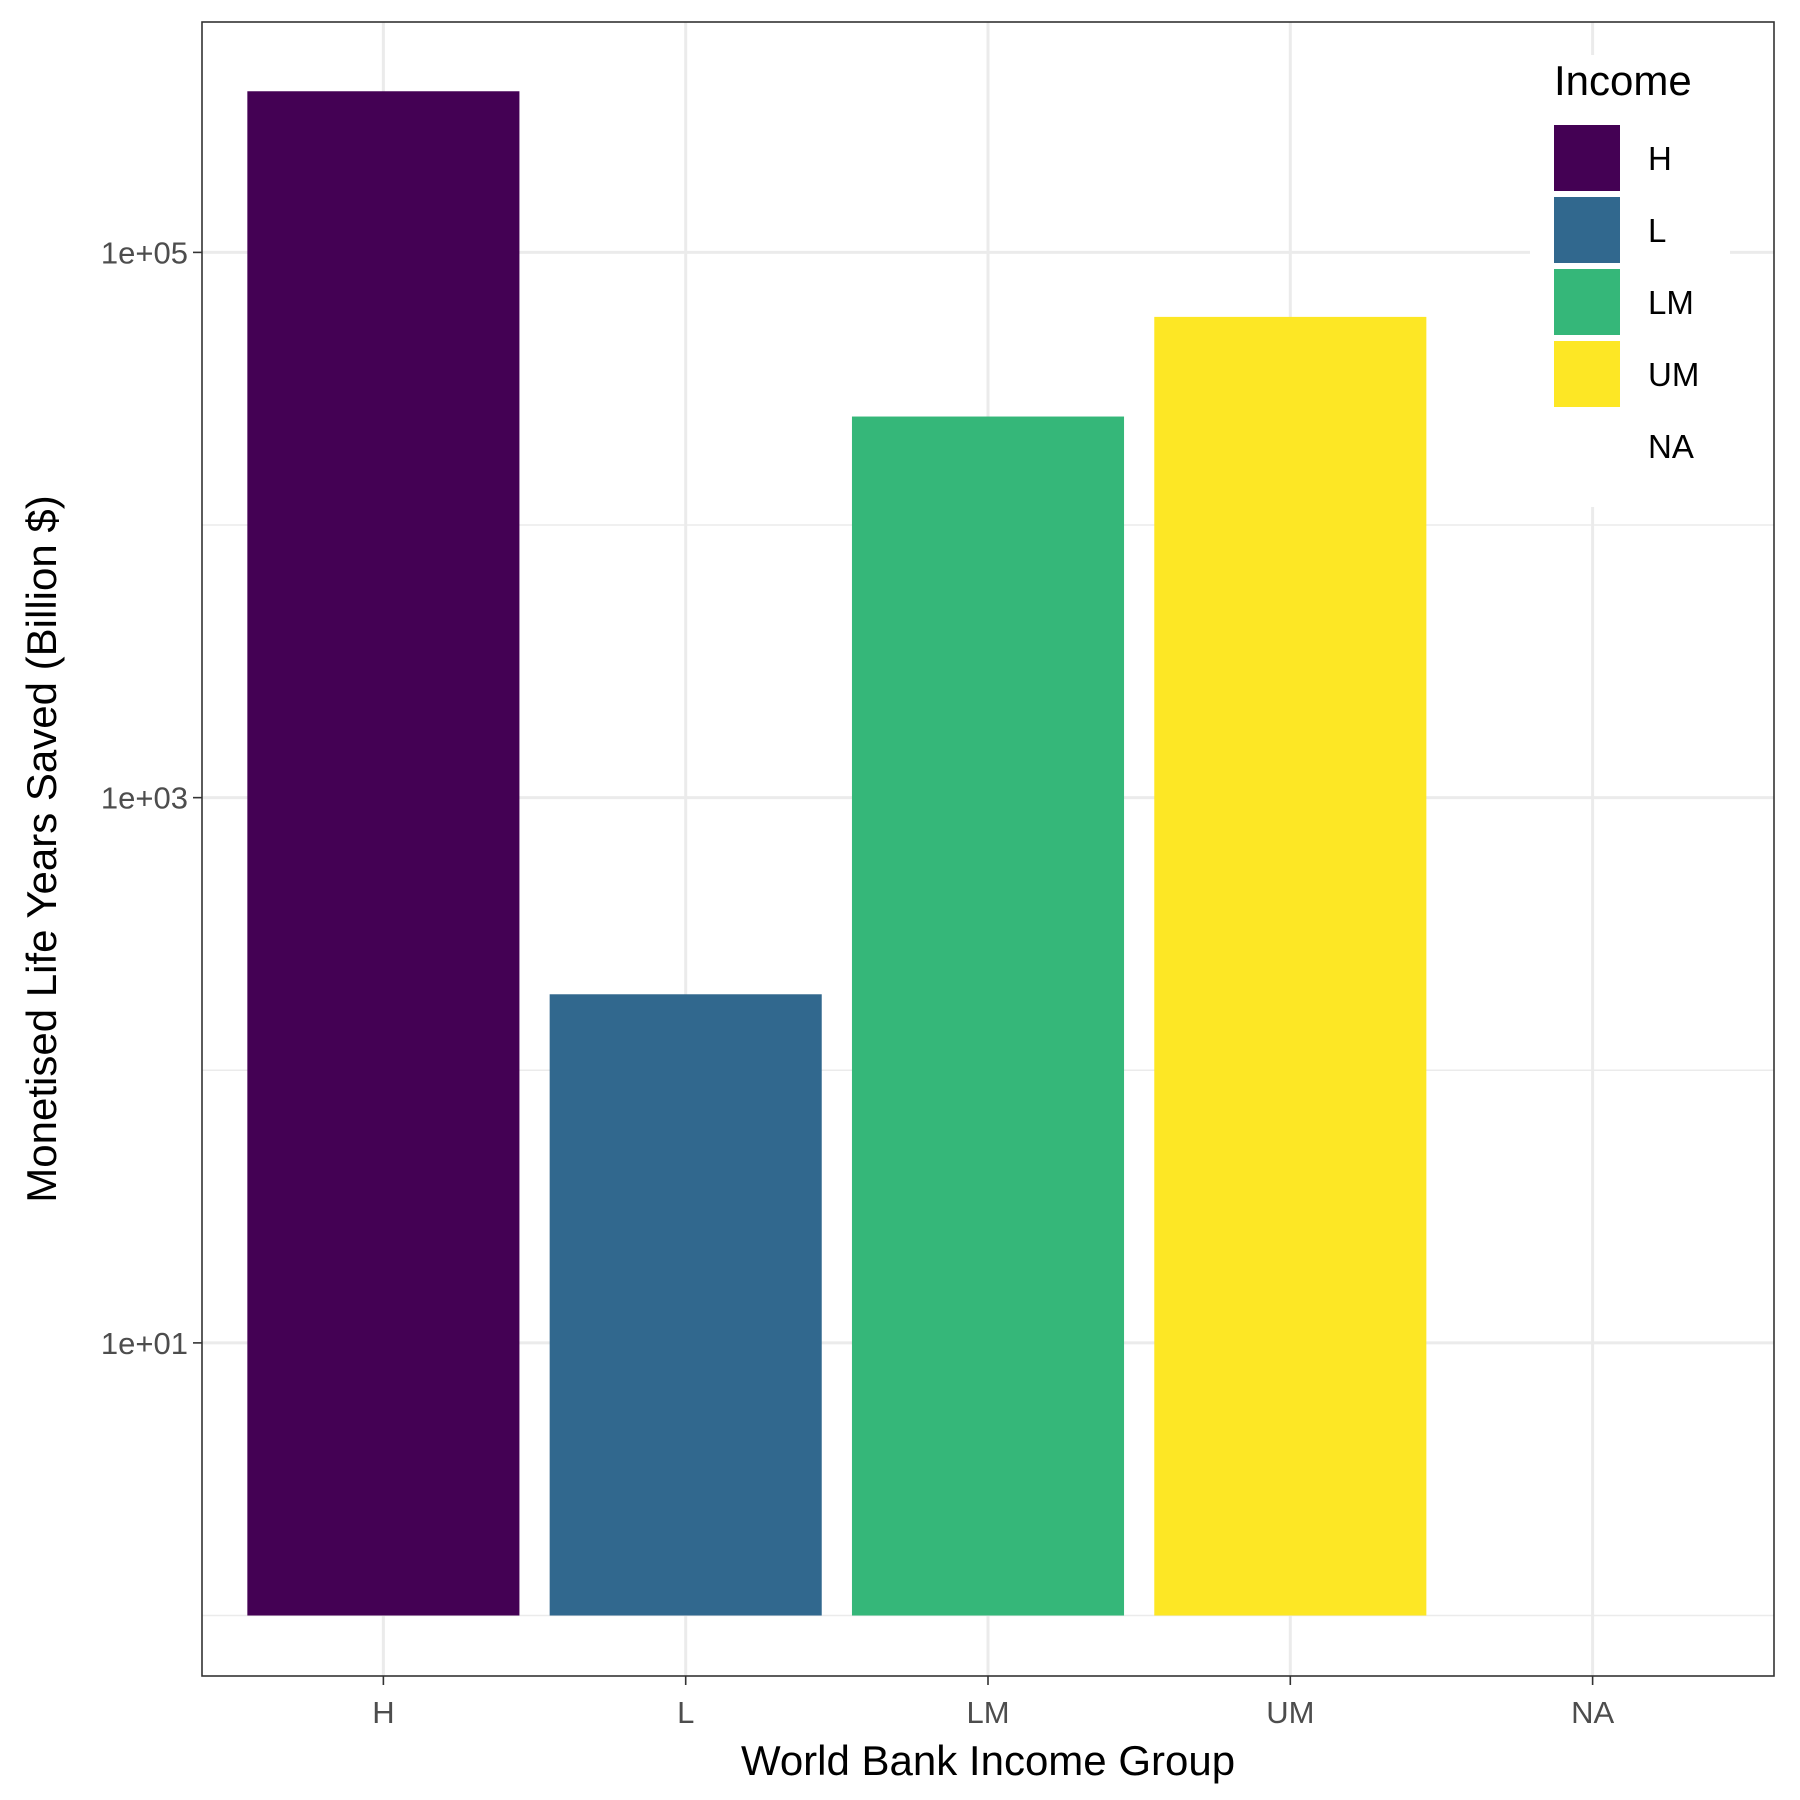 The image size is (1800, 1800). I want to click on legend-key-um, so click(1587, 374).